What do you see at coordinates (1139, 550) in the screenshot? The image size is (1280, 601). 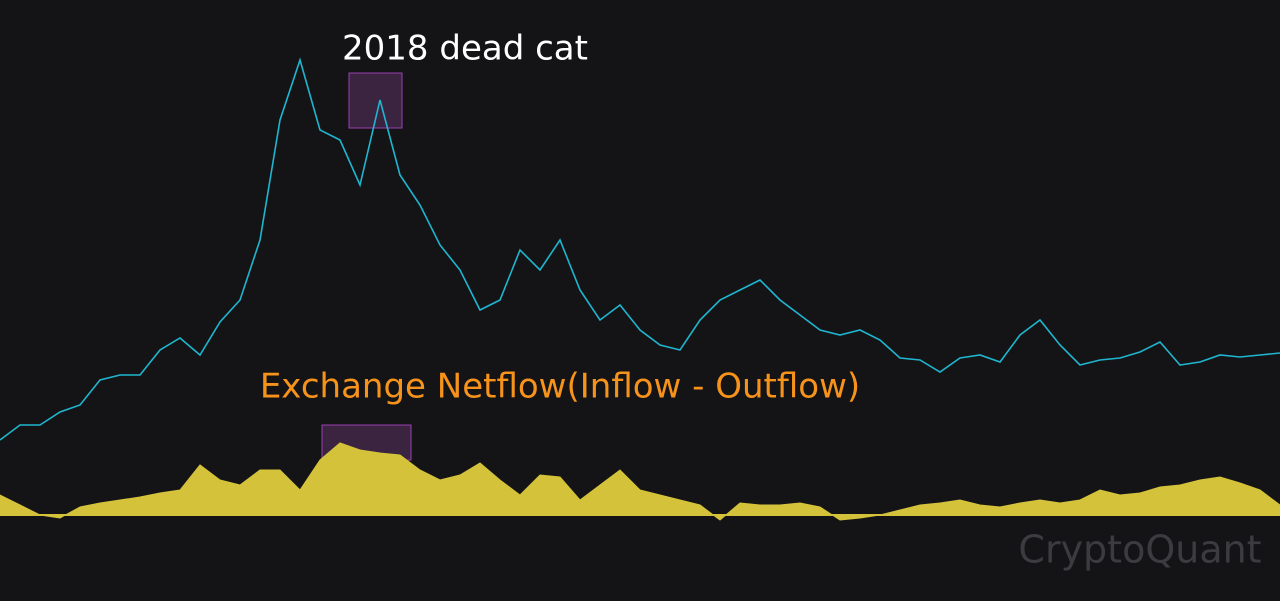 I see `watermark: CryptoQuant` at bounding box center [1139, 550].